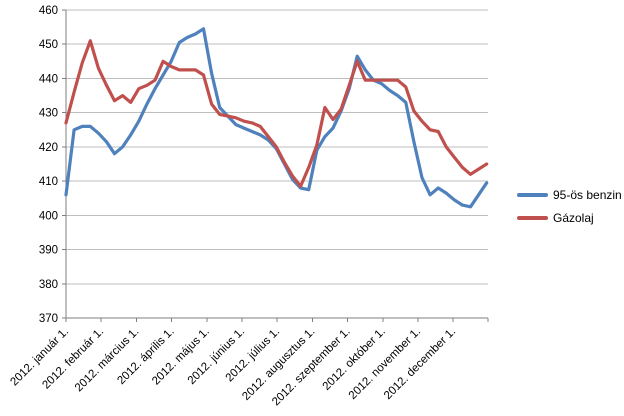 The image size is (624, 416). I want to click on y-axis-label: 400, so click(48, 216).